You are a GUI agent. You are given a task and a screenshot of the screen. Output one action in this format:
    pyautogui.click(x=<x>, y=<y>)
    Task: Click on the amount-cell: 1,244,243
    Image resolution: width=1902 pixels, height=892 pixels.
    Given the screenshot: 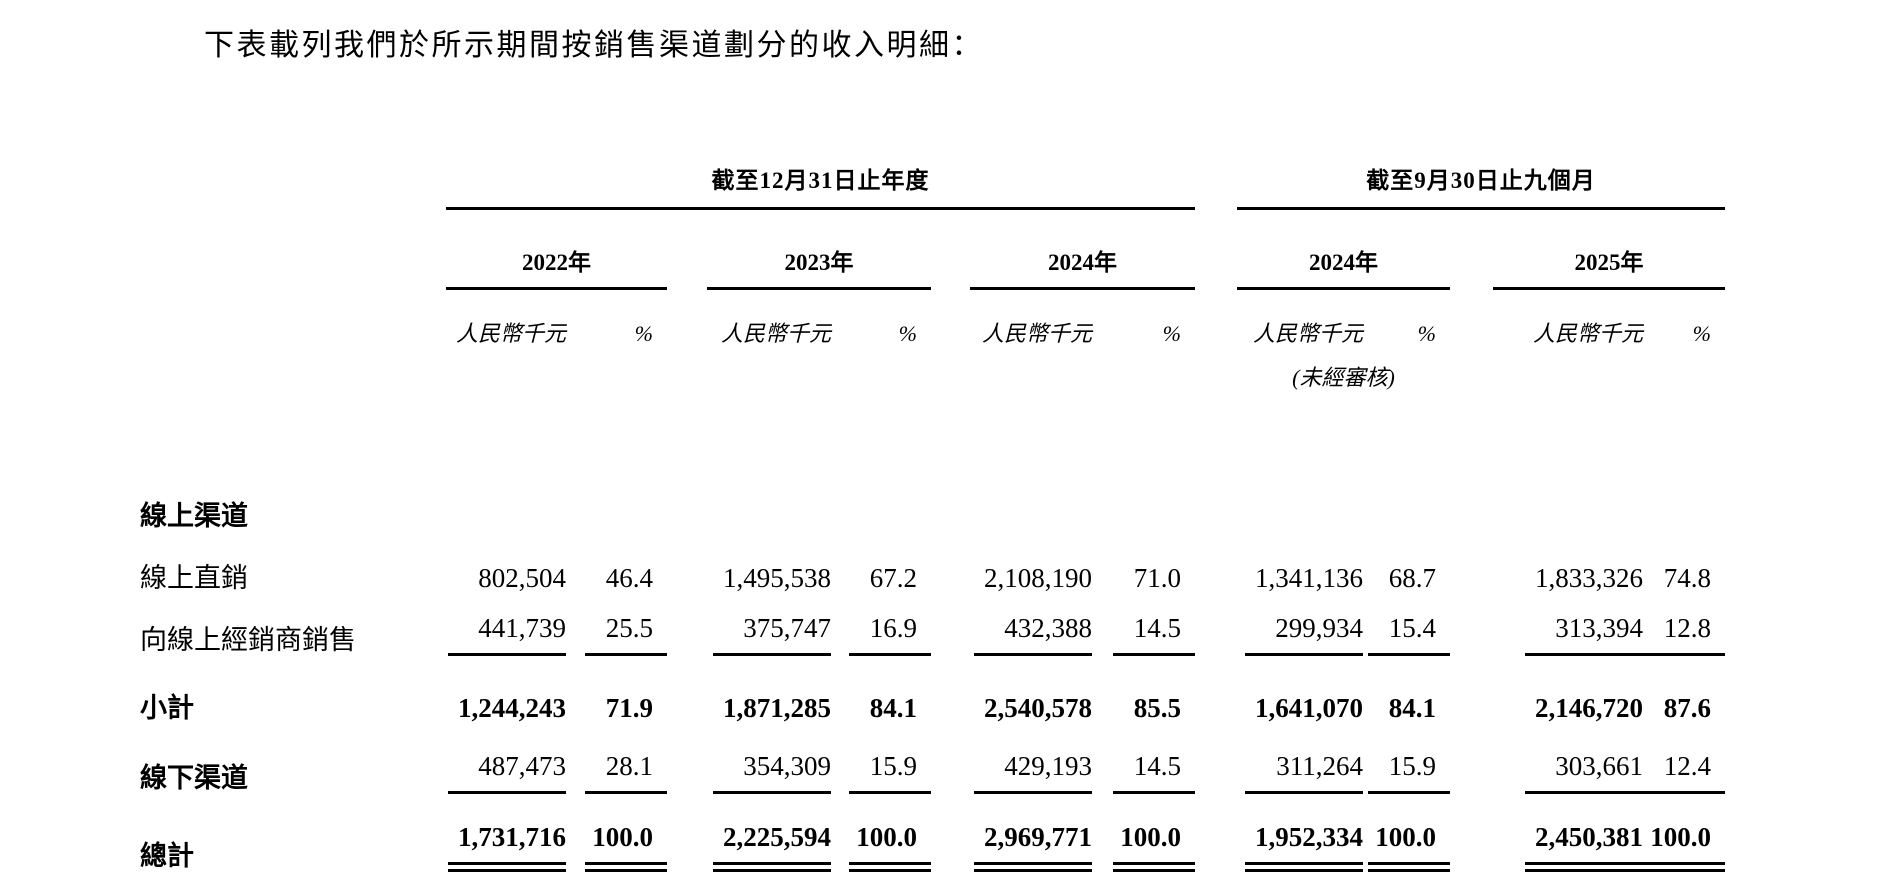 What is the action you would take?
    pyautogui.click(x=512, y=707)
    